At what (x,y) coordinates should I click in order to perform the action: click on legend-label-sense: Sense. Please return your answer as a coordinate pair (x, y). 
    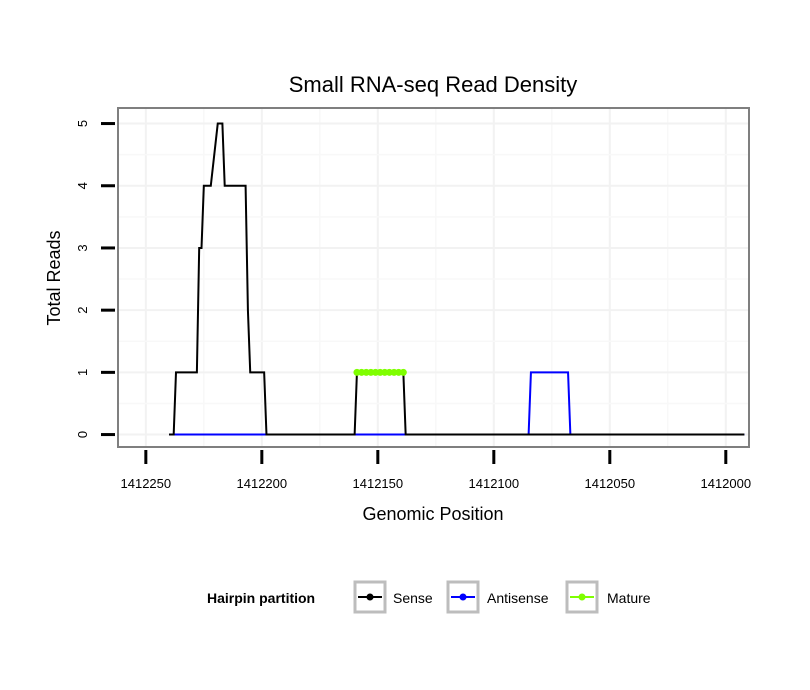
    Looking at the image, I should click on (413, 598).